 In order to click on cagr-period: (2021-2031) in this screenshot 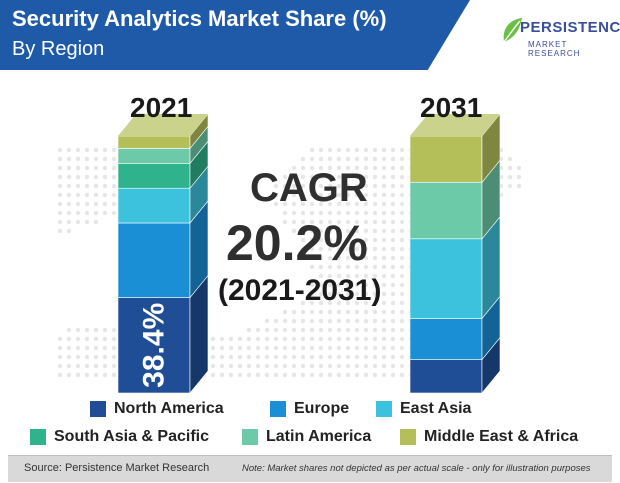, I will do `click(300, 290)`.